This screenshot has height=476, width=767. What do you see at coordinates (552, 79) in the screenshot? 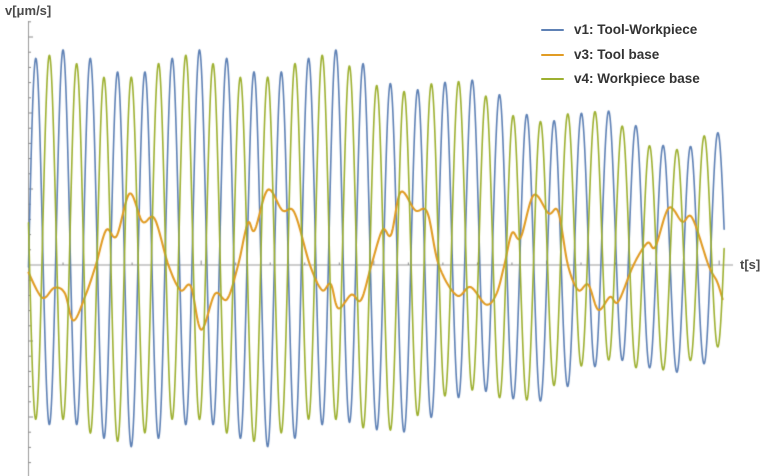
I see `v4-series-line-icon` at bounding box center [552, 79].